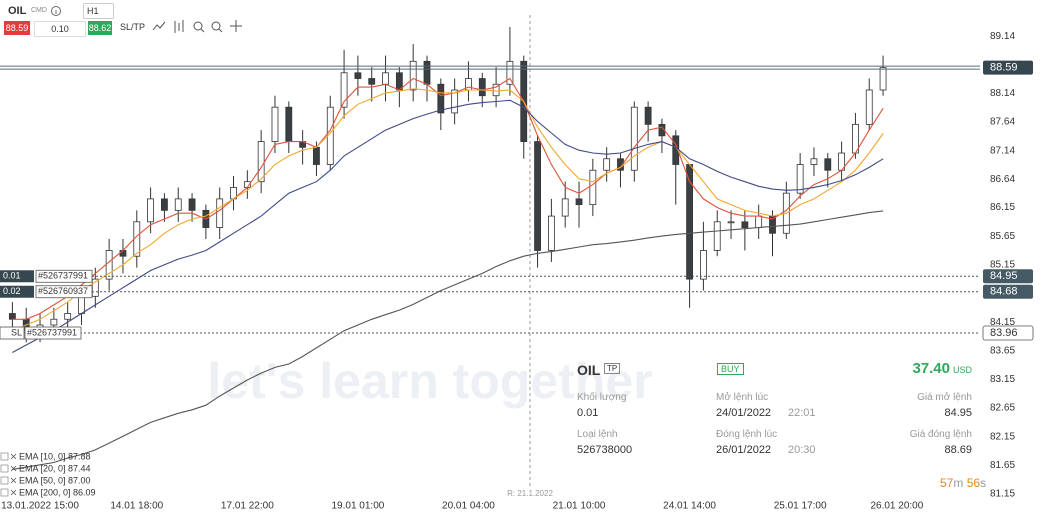 This screenshot has height=517, width=1040. What do you see at coordinates (602, 397) in the screenshot?
I see `field-label: Khối lượng` at bounding box center [602, 397].